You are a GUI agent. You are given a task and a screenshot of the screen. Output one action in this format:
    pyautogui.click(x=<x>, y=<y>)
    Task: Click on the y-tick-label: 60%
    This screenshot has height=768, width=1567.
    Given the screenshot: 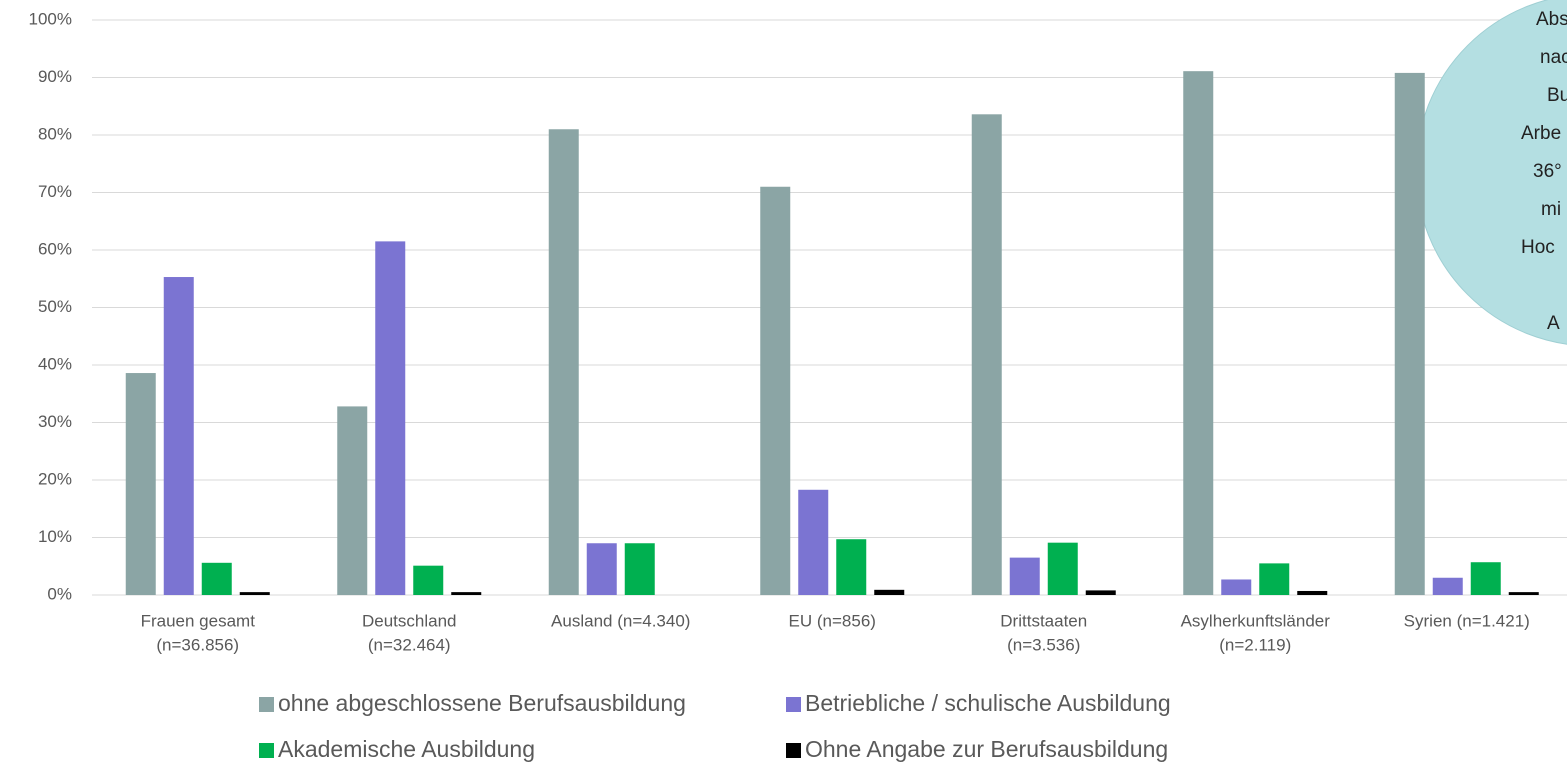 What is the action you would take?
    pyautogui.click(x=55, y=248)
    